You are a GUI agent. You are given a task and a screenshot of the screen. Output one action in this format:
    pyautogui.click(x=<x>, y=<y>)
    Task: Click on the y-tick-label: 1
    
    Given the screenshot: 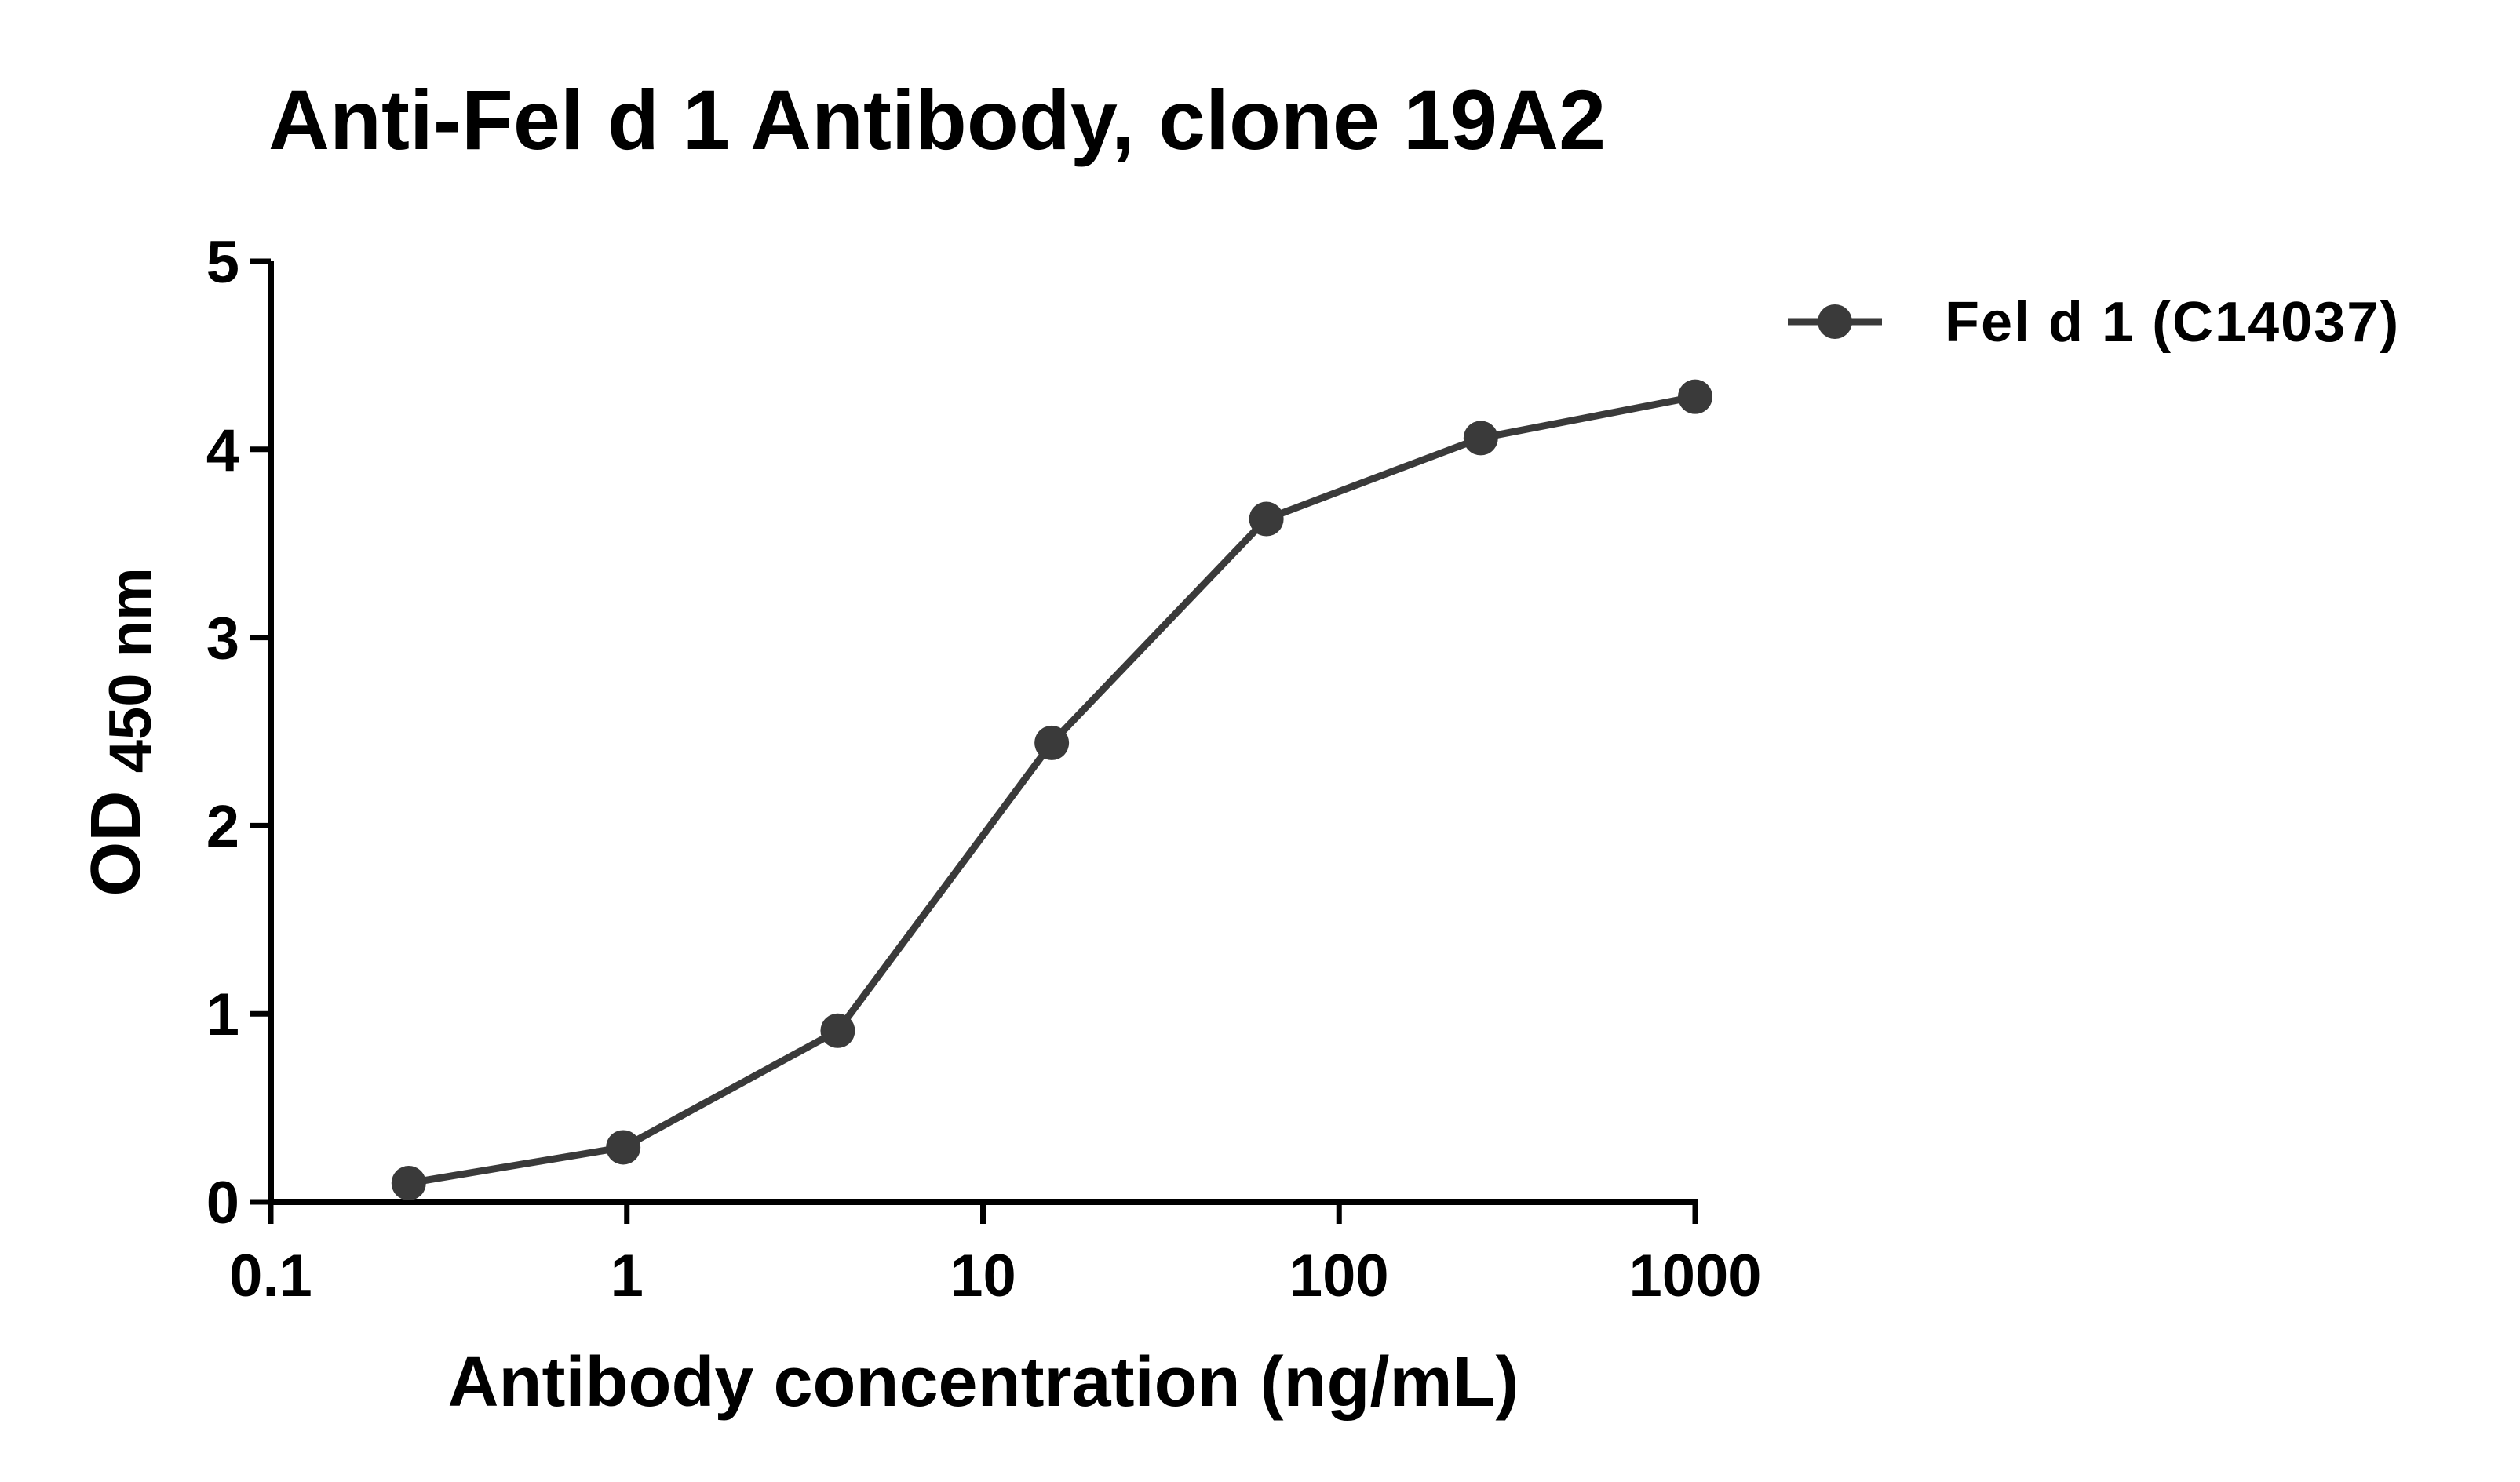 What is the action you would take?
    pyautogui.click(x=222, y=1014)
    